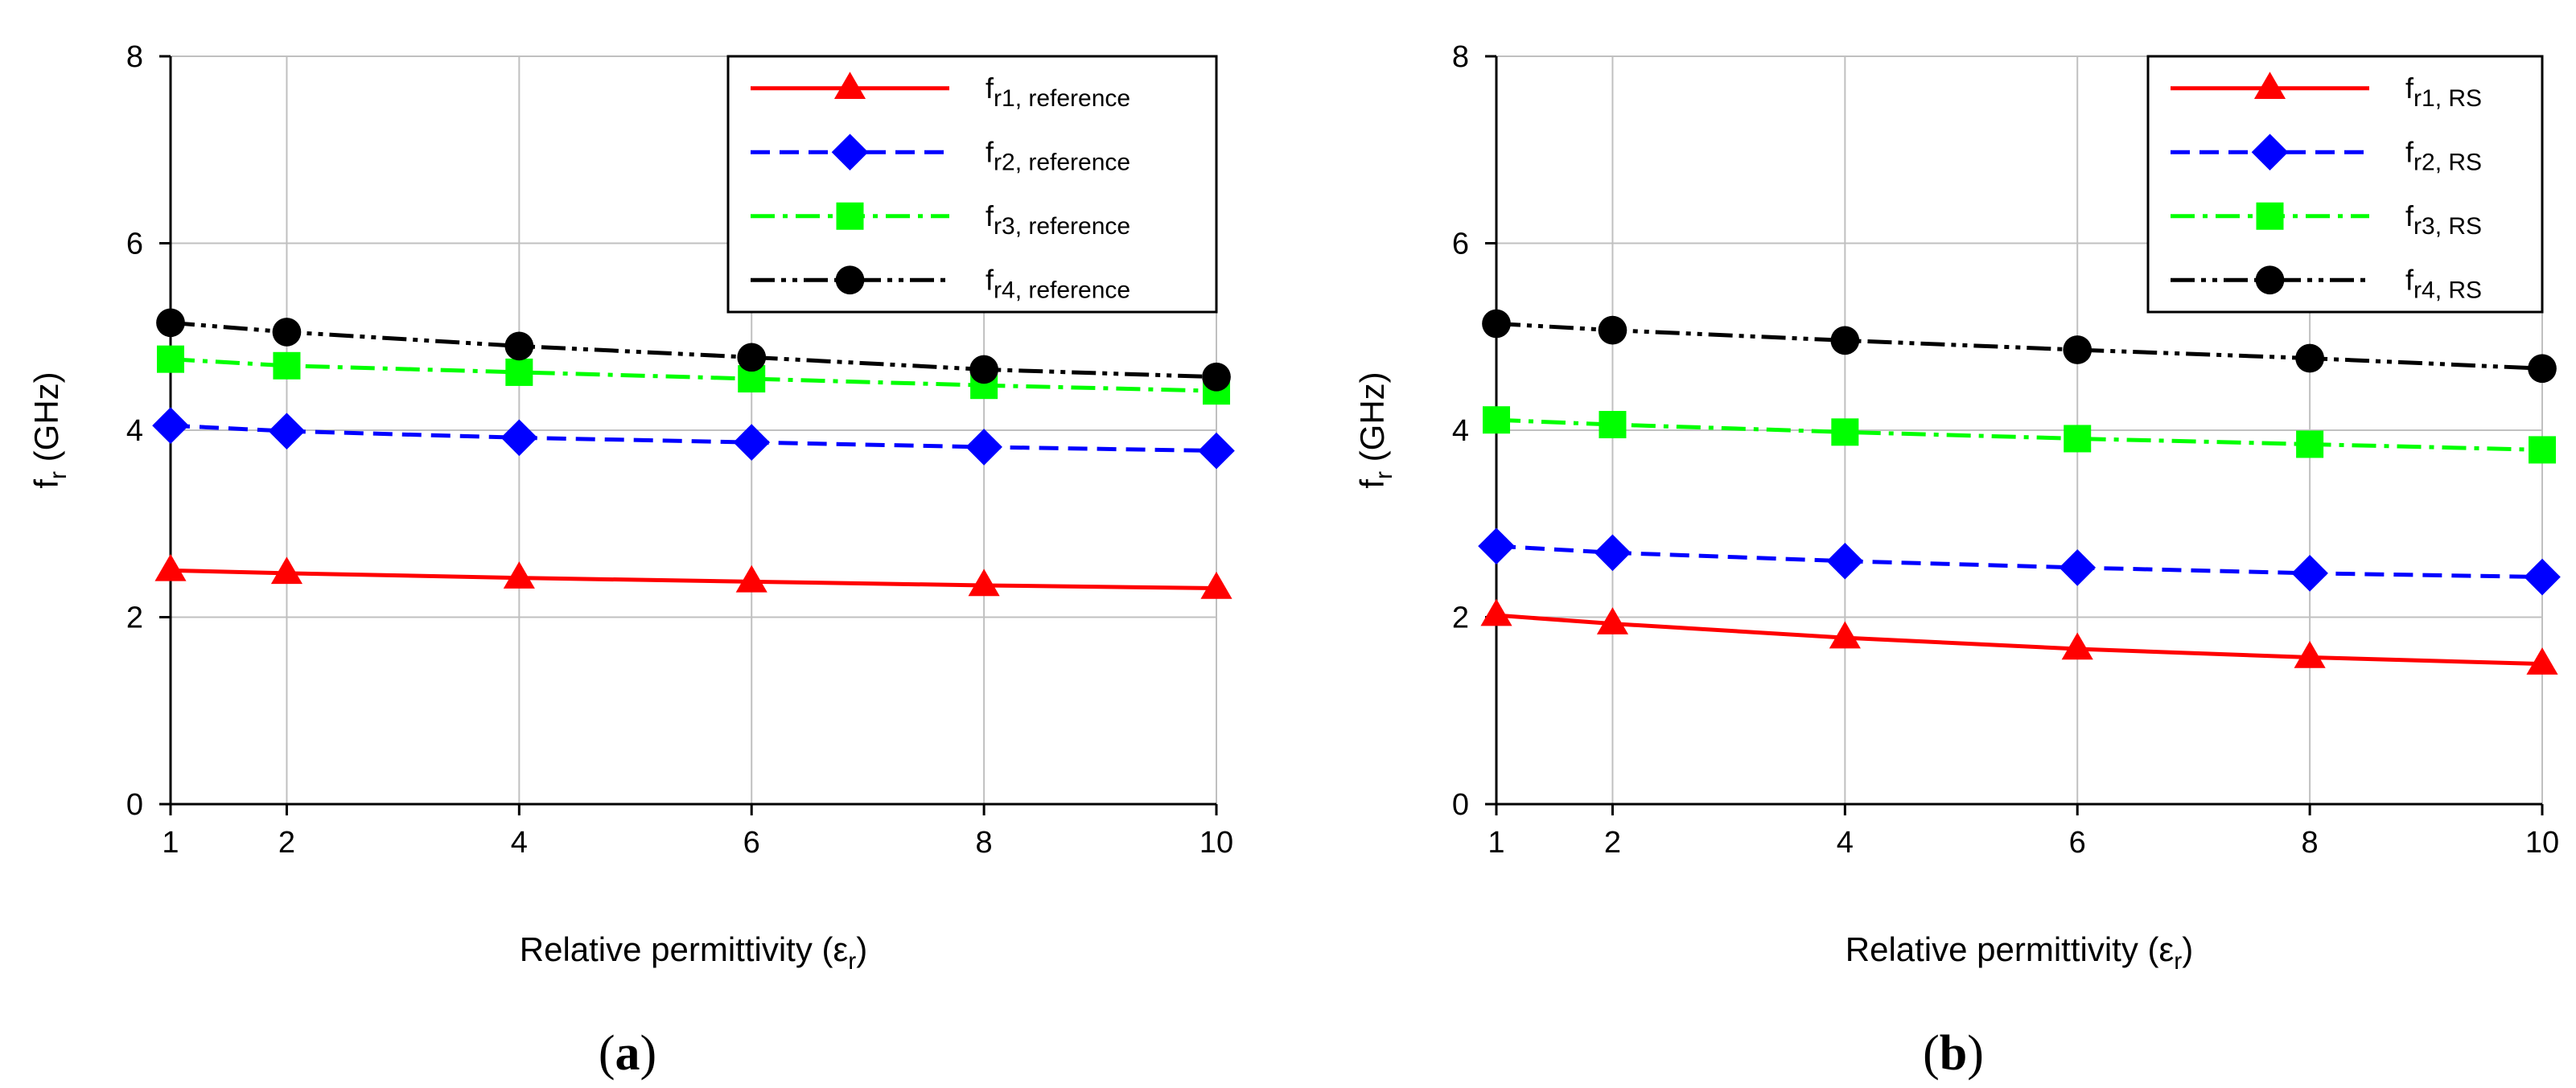  What do you see at coordinates (2447, 99) in the screenshot?
I see `legend-label-subscript: r1, RS` at bounding box center [2447, 99].